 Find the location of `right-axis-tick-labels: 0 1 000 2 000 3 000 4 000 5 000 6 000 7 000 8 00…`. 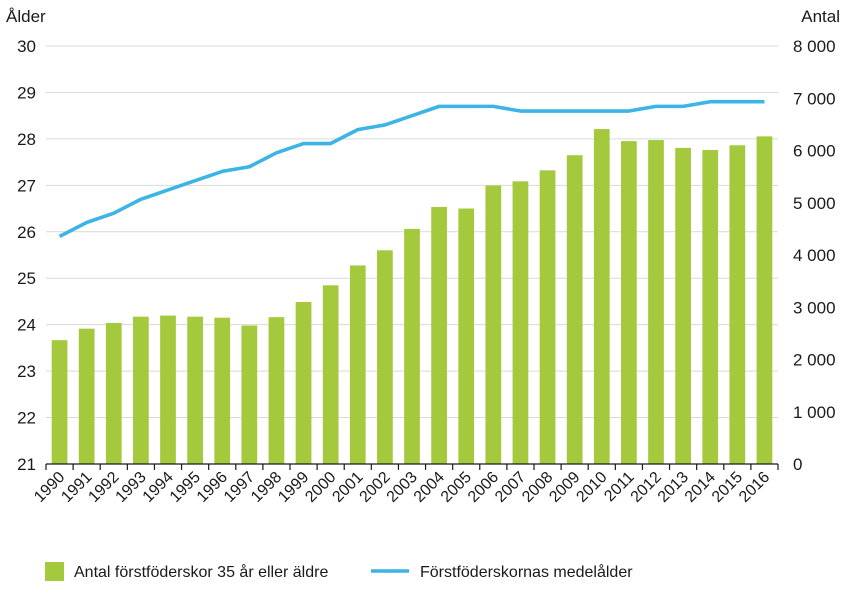

right-axis-tick-labels: 0 1 000 2 000 3 000 4 000 5 000 6 000 7 000 8 00… is located at coordinates (814, 255).